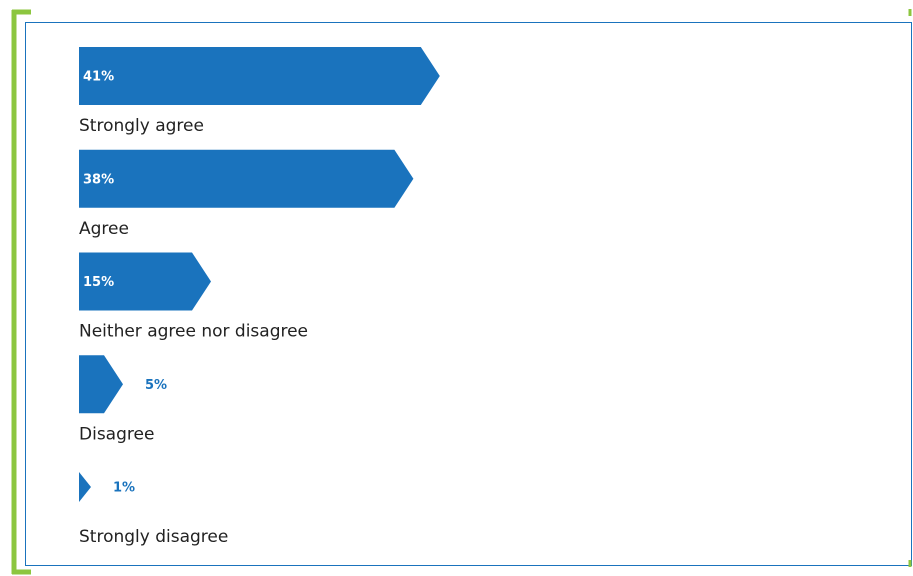  What do you see at coordinates (141, 126) in the screenshot?
I see `category-label: Strongly agree` at bounding box center [141, 126].